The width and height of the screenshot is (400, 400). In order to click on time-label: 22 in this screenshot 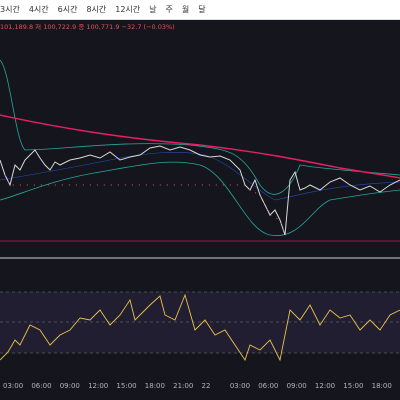, I will do `click(206, 386)`.